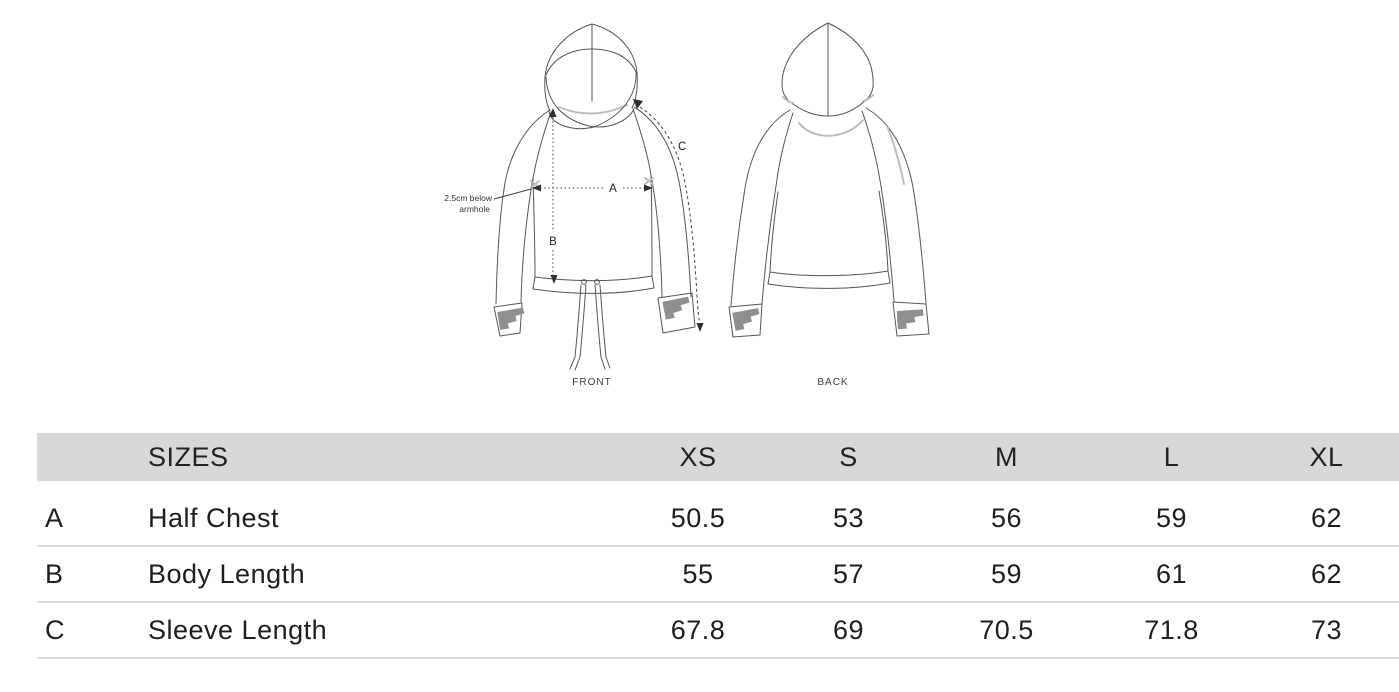  What do you see at coordinates (553, 242) in the screenshot?
I see `measure-b-label: B` at bounding box center [553, 242].